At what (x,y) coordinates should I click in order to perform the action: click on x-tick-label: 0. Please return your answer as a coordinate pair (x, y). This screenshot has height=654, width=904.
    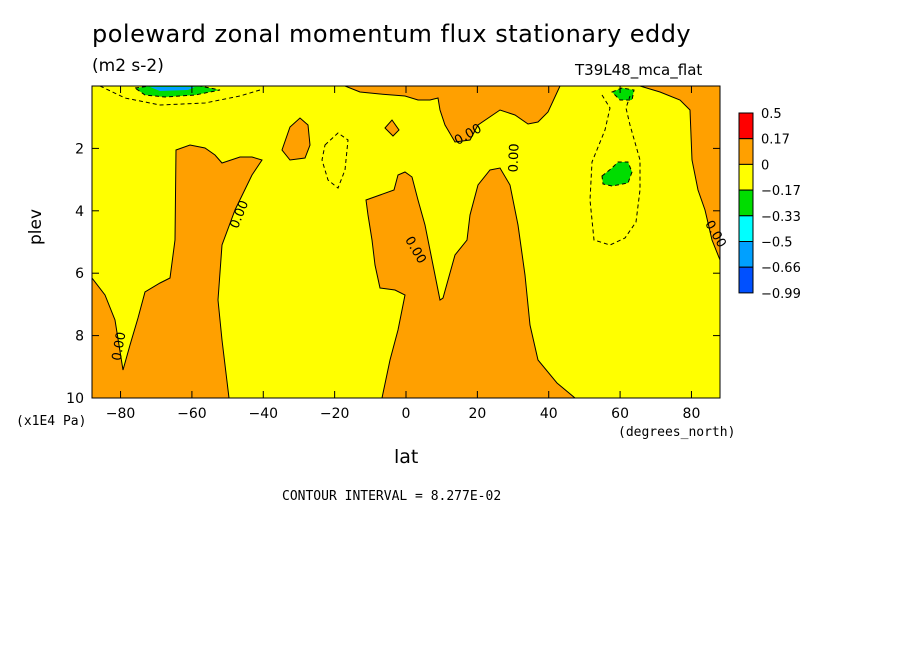
    Looking at the image, I should click on (406, 414).